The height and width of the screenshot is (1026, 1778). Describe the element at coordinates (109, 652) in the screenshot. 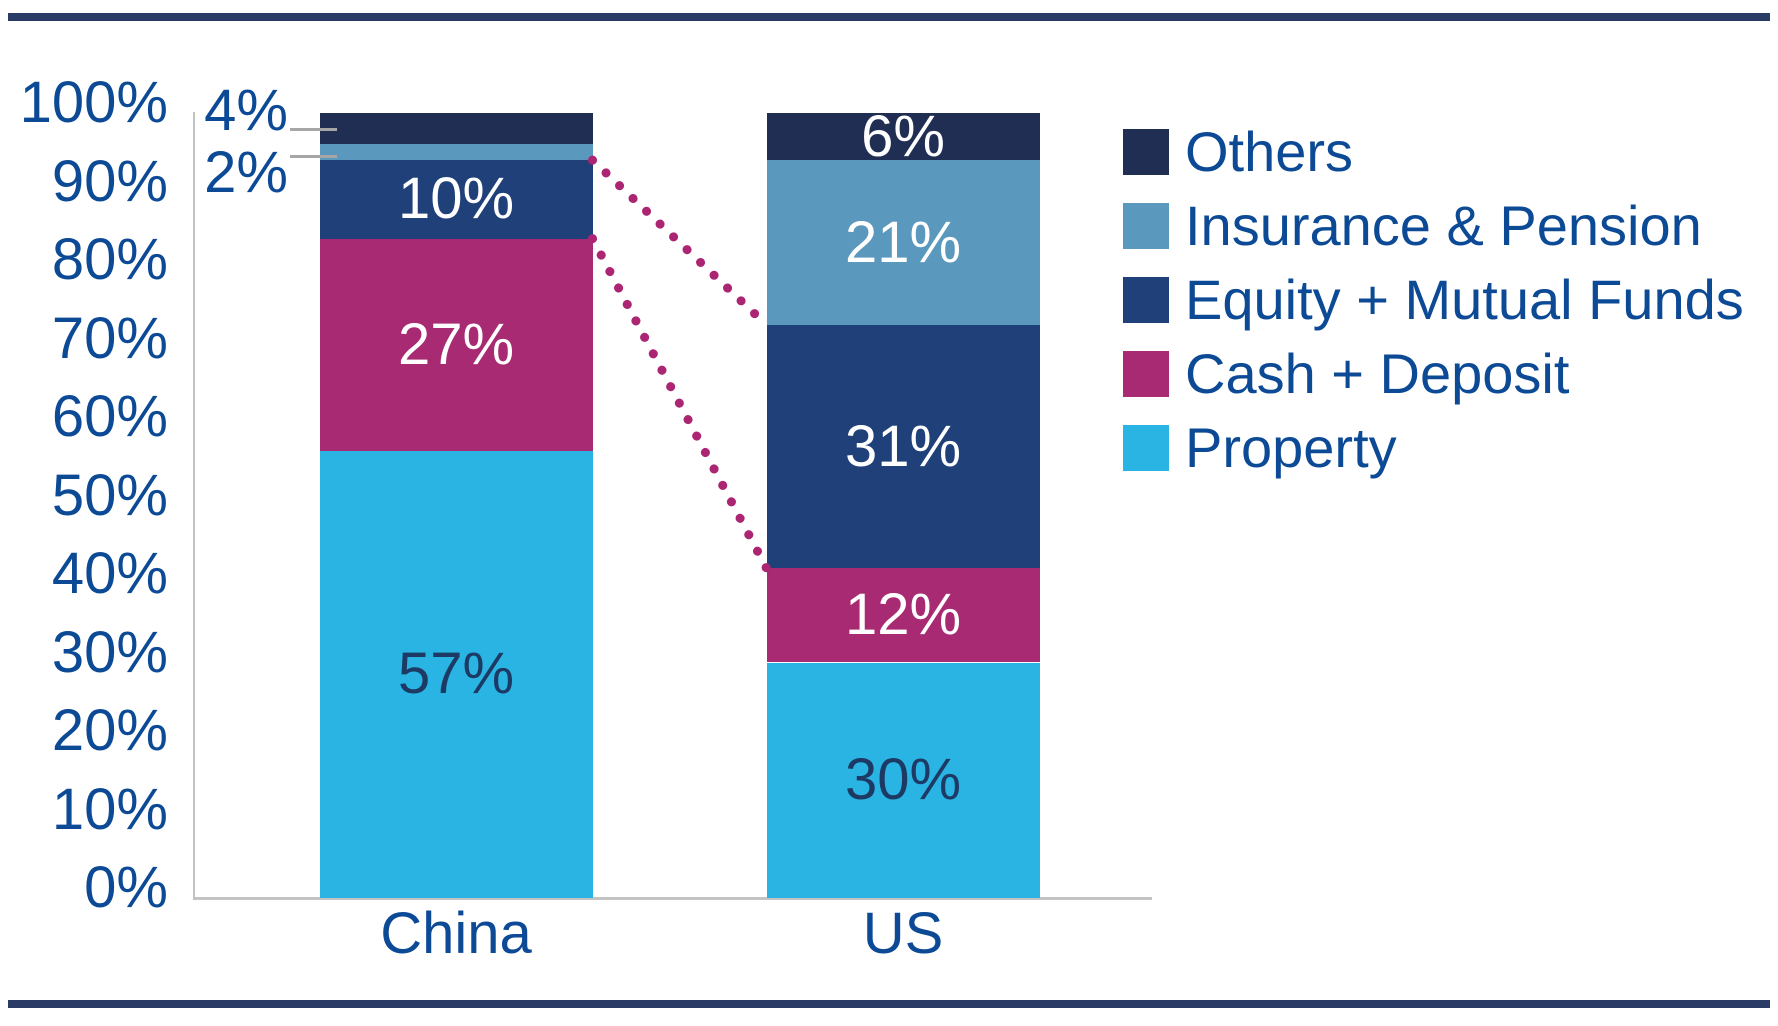

I see `y-tick-30: 30%` at that location.